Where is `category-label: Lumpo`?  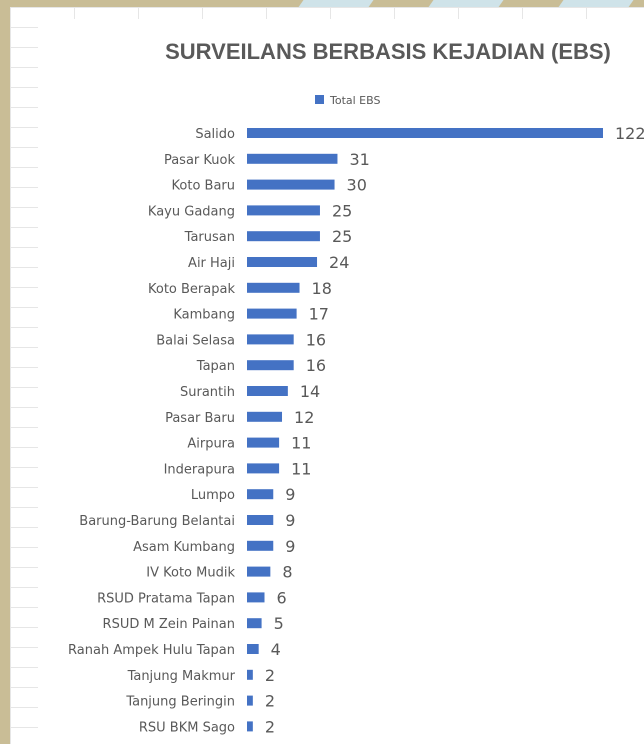 category-label: Lumpo is located at coordinates (213, 495).